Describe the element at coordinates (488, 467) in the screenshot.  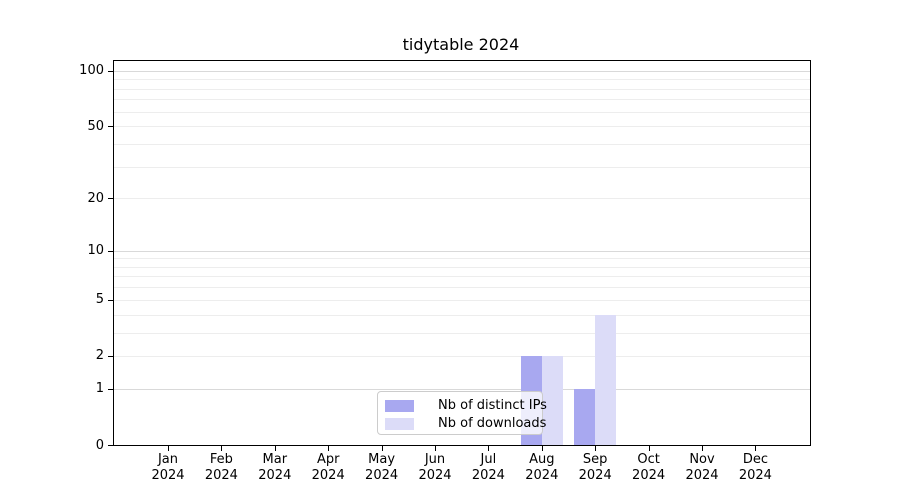
I see `x-axis-label-jul: Jul 2024` at that location.